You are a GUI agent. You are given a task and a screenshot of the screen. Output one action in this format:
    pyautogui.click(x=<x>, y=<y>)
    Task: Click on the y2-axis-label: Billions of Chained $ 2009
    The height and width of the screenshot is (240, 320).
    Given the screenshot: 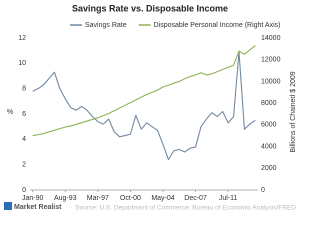 What is the action you would take?
    pyautogui.click(x=293, y=111)
    